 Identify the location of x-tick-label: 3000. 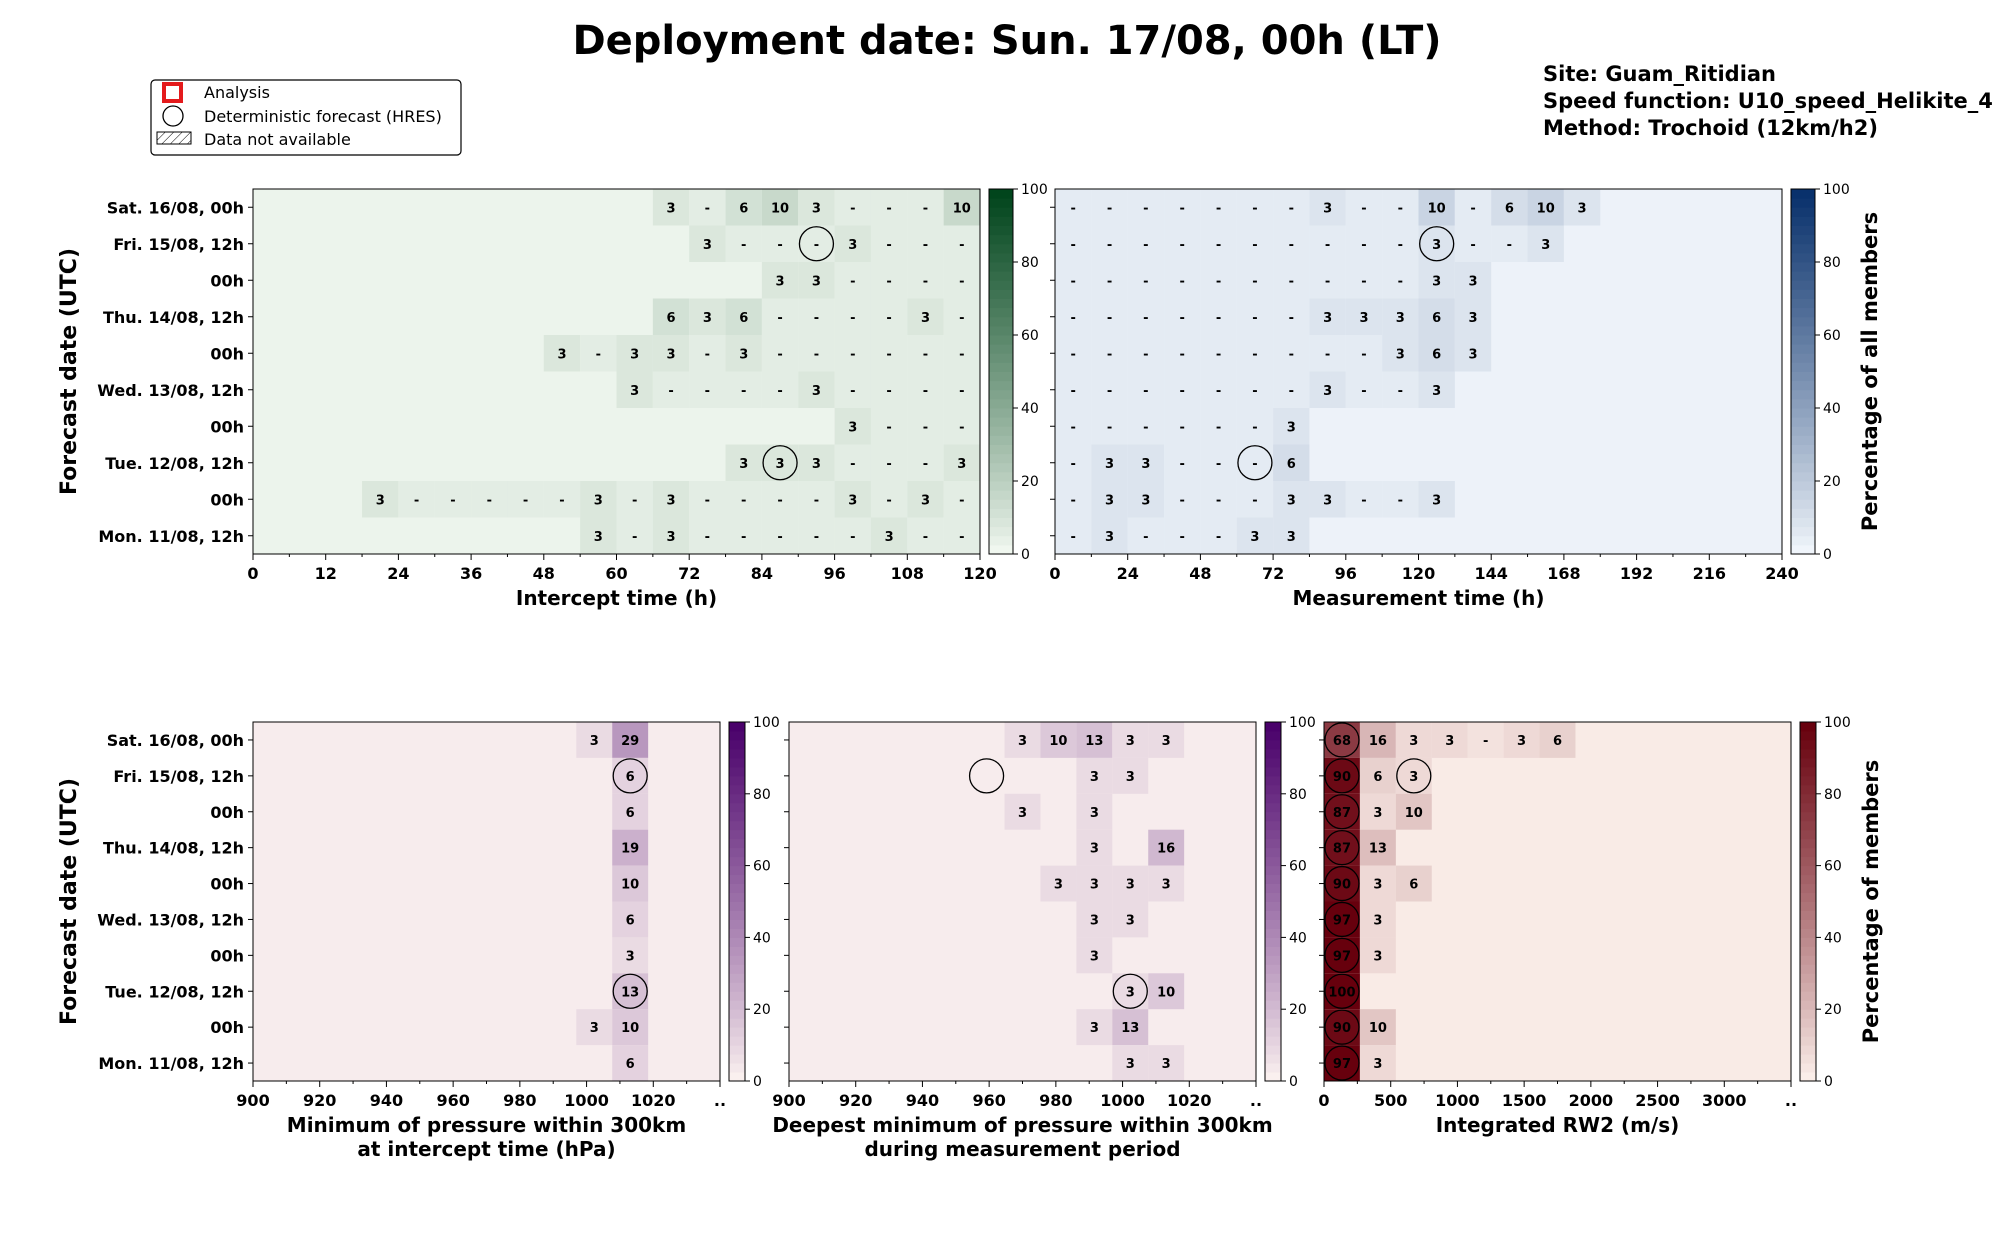
(1724, 1100).